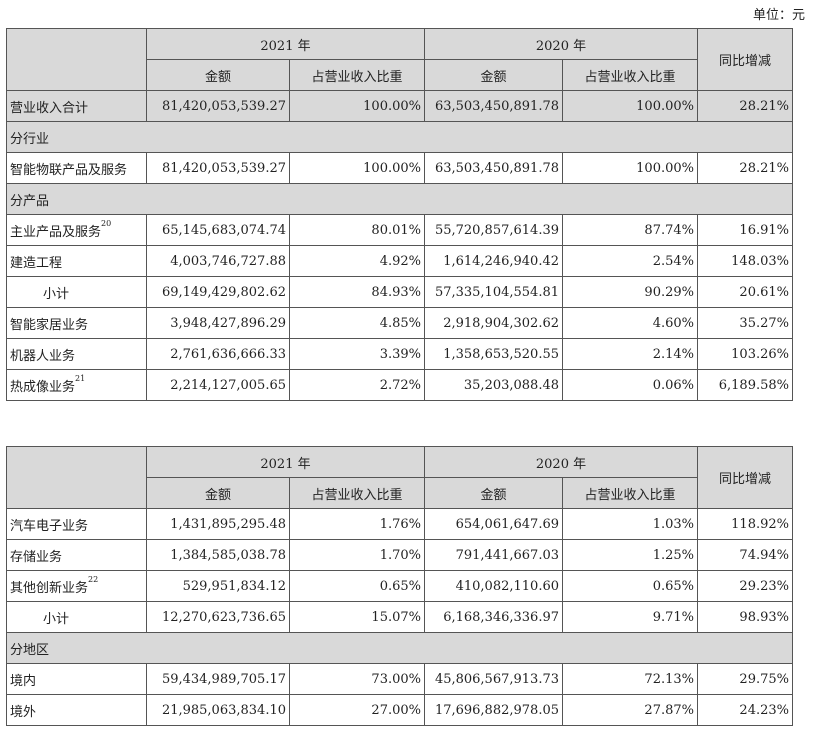  Describe the element at coordinates (357, 679) in the screenshot. I see `ratio-2021: 73.00%` at that location.